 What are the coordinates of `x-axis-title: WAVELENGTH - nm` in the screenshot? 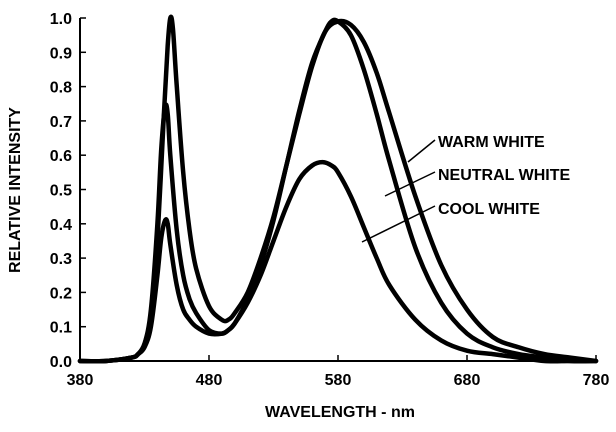 It's located at (340, 412).